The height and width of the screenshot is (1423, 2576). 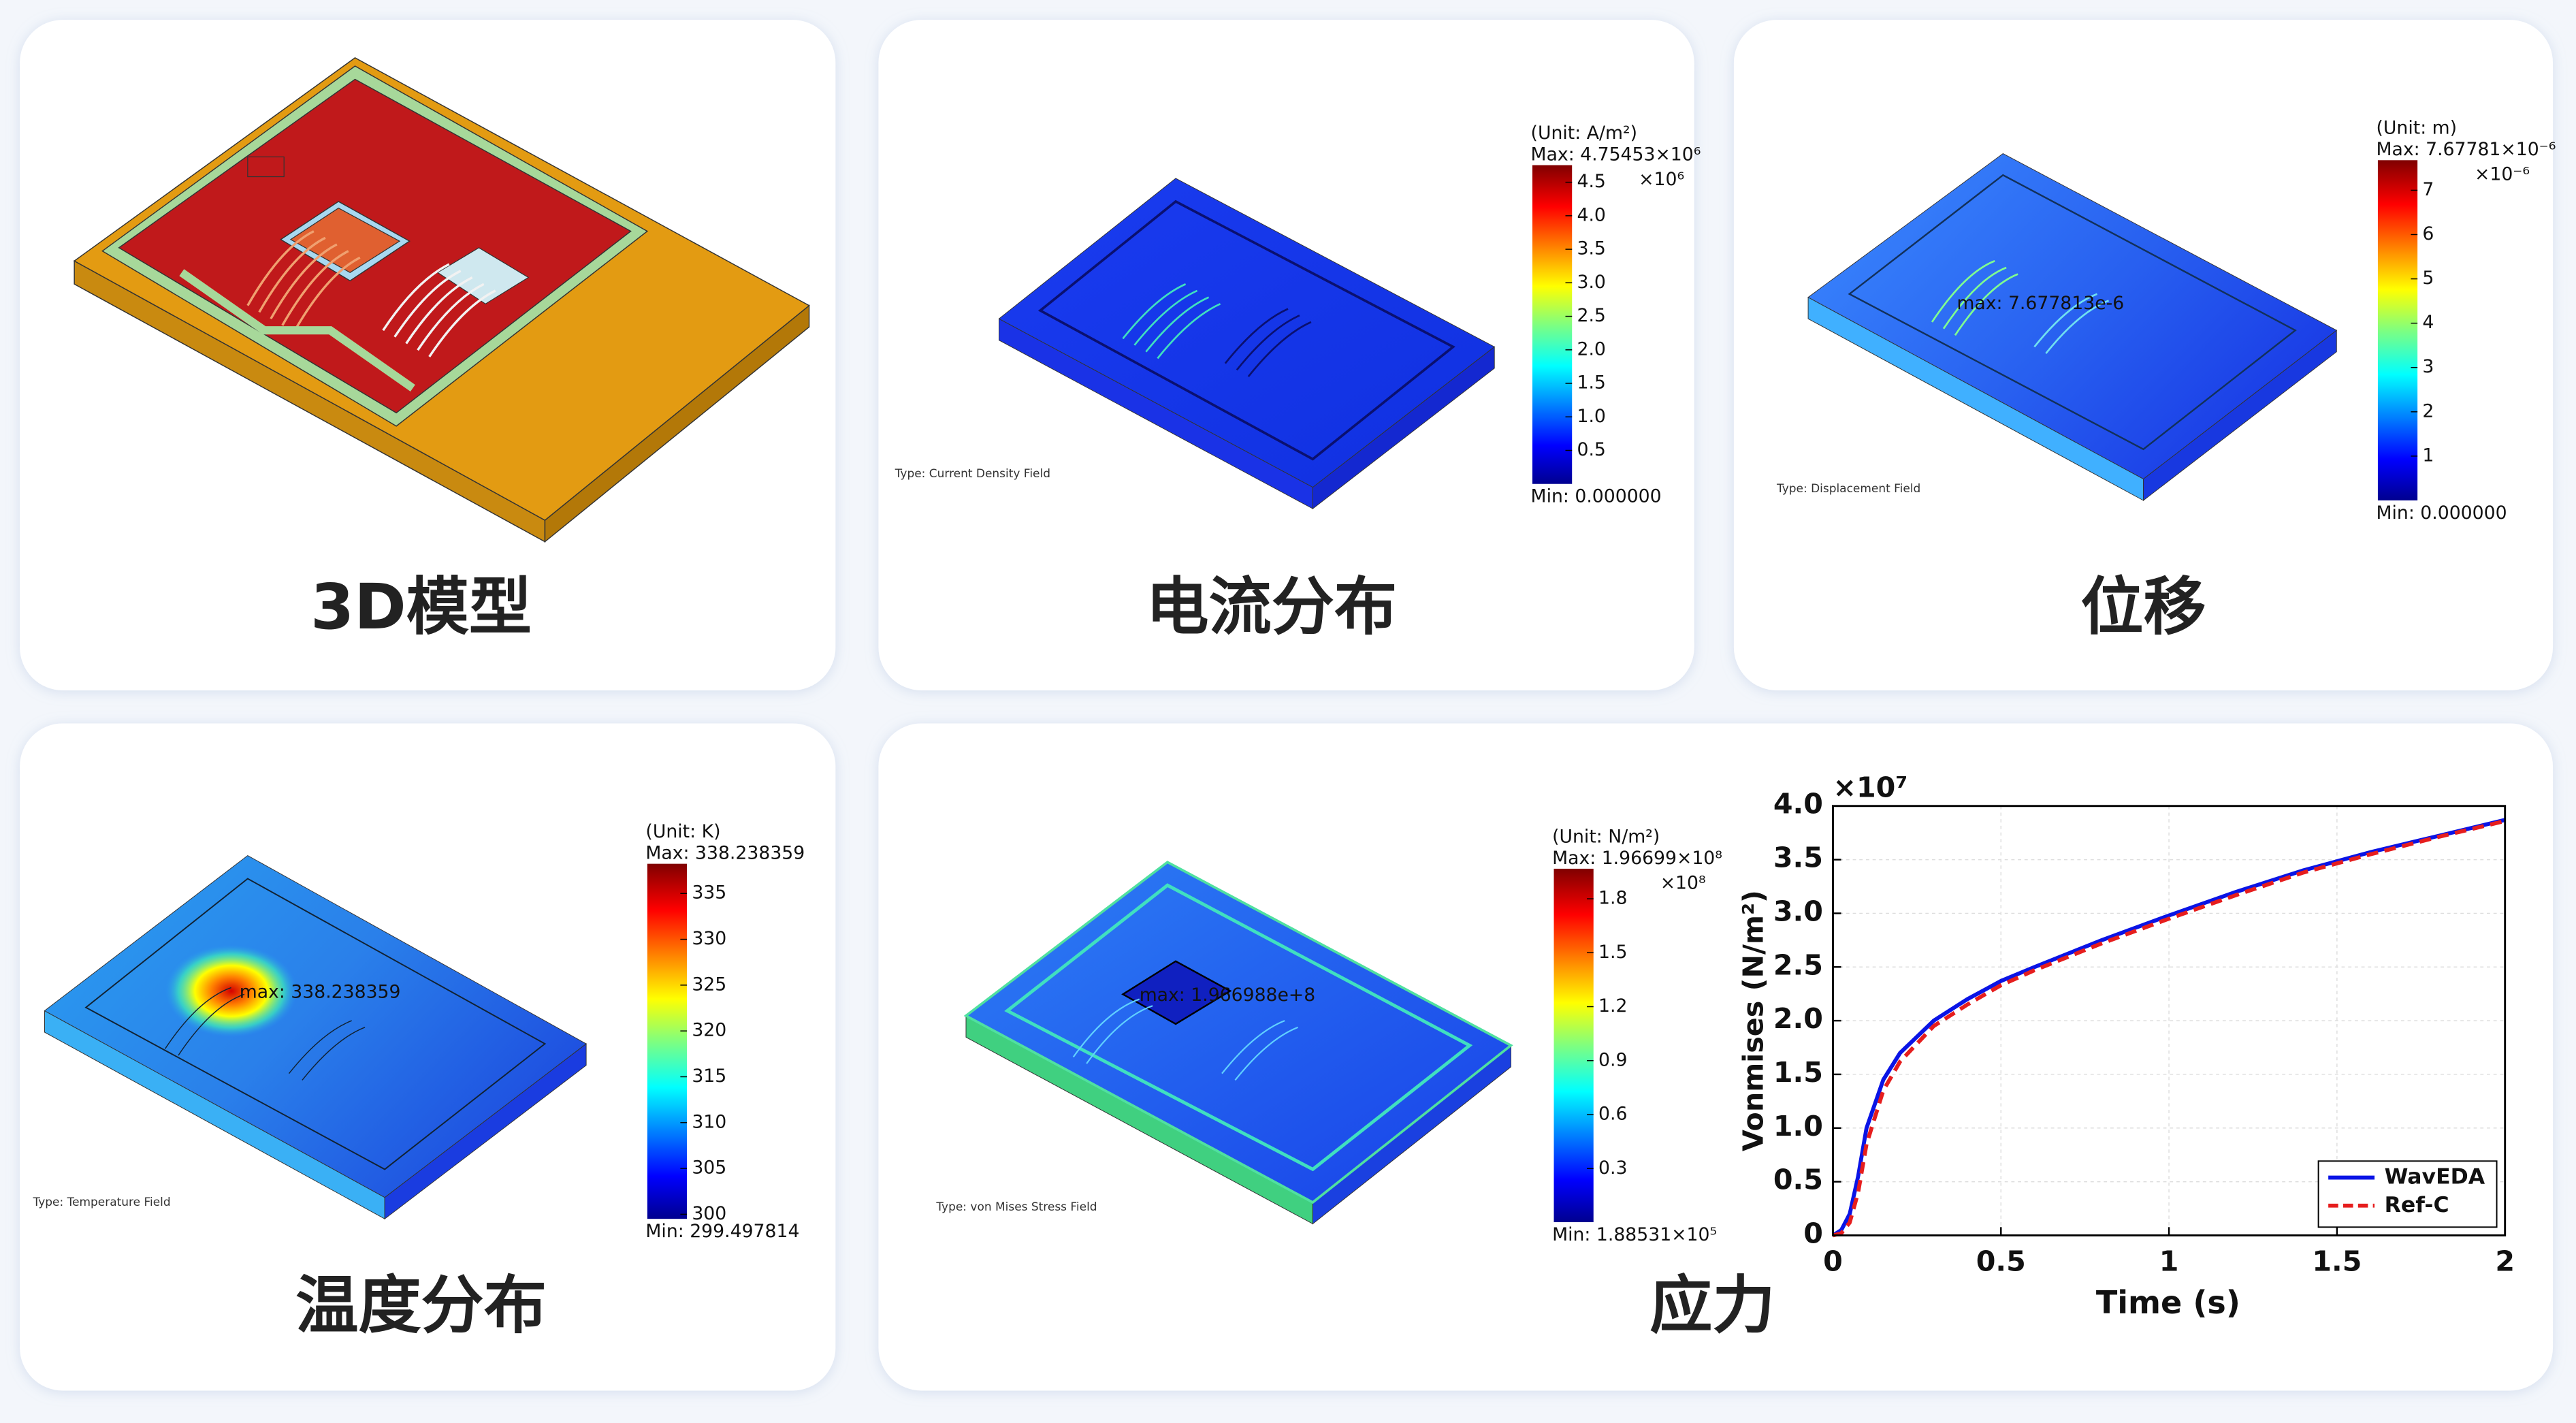 I want to click on colorbar-tick-label: 1.2, so click(x=1612, y=1006).